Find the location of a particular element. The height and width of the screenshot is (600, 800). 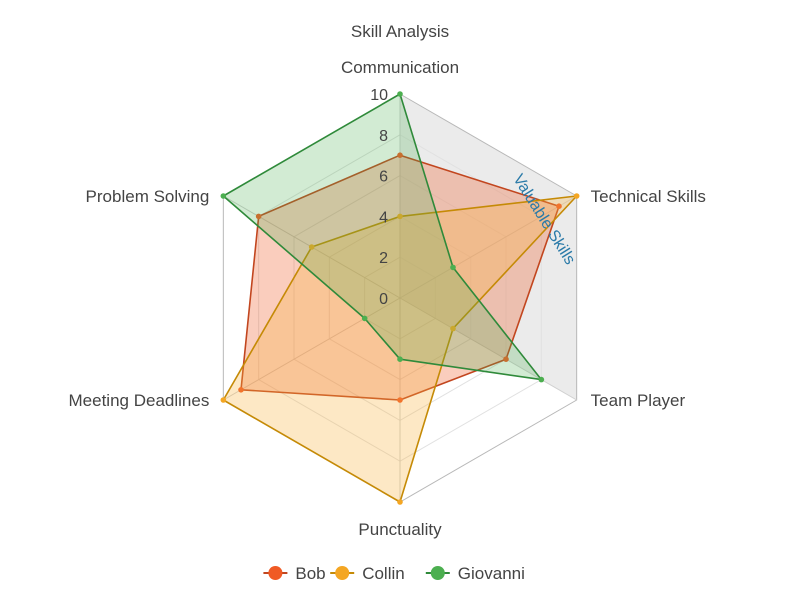

axis-label: Technical Skills is located at coordinates (648, 196).